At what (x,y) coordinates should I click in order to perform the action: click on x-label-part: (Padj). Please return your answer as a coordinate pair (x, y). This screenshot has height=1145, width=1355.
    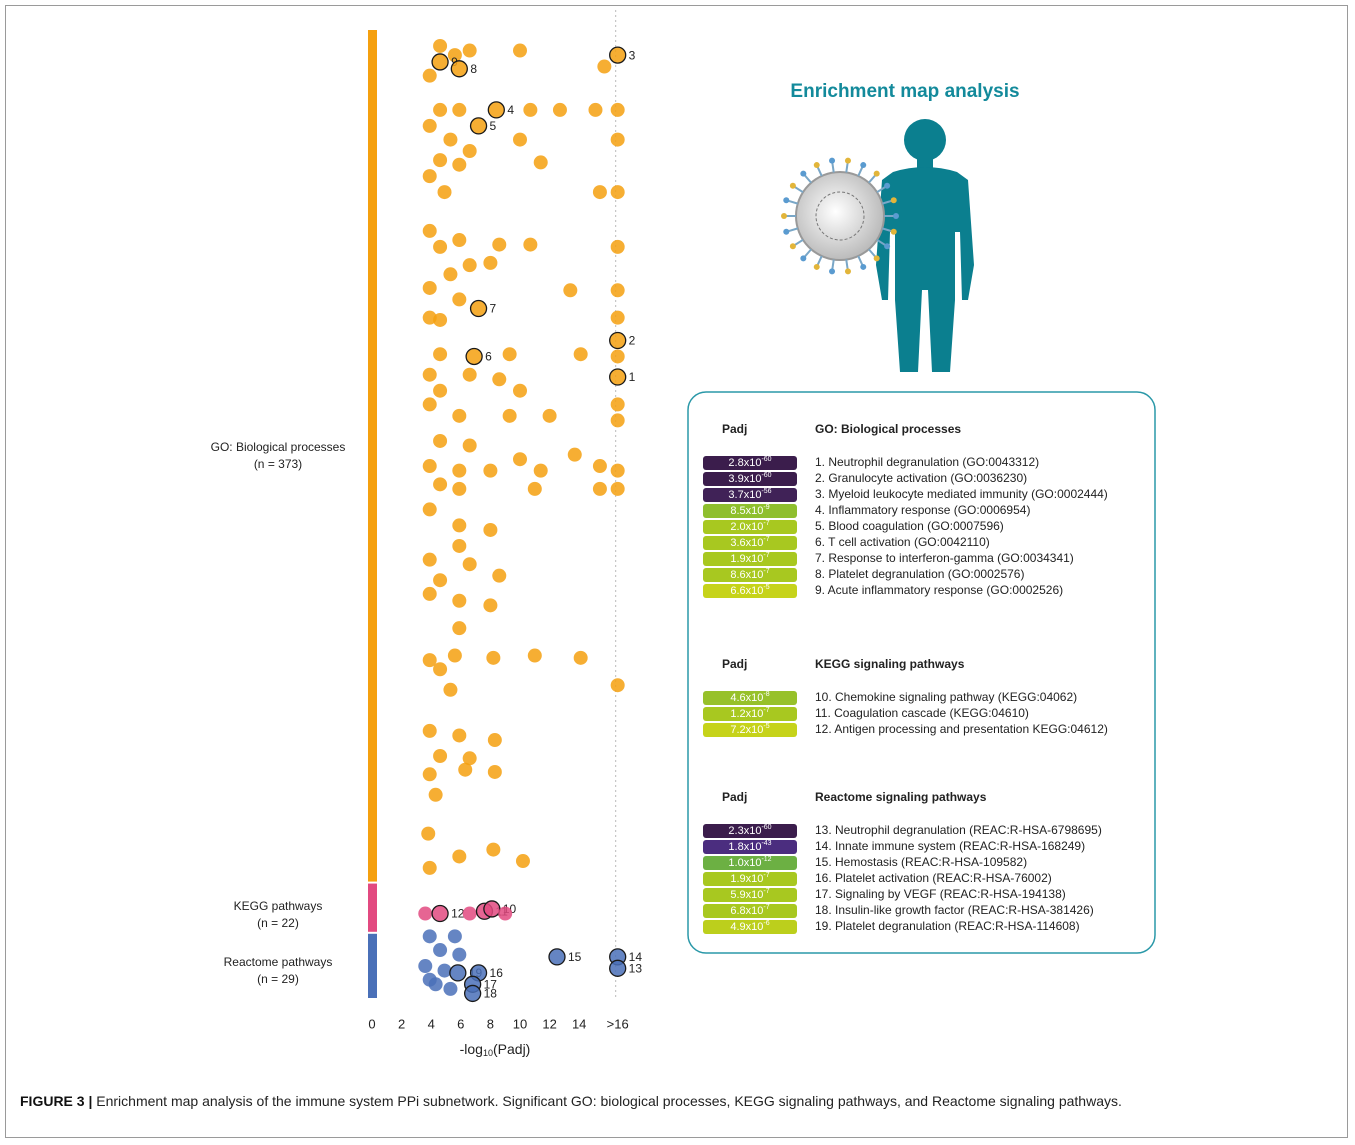
    Looking at the image, I should click on (511, 1049).